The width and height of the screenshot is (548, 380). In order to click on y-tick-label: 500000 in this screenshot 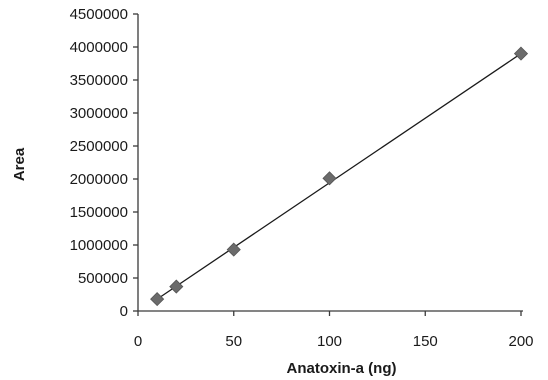, I will do `click(103, 278)`.